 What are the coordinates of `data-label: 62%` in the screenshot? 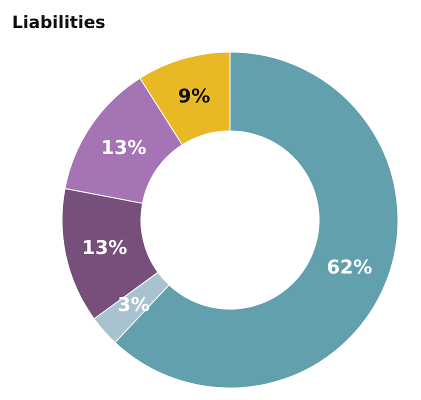 It's located at (349, 267).